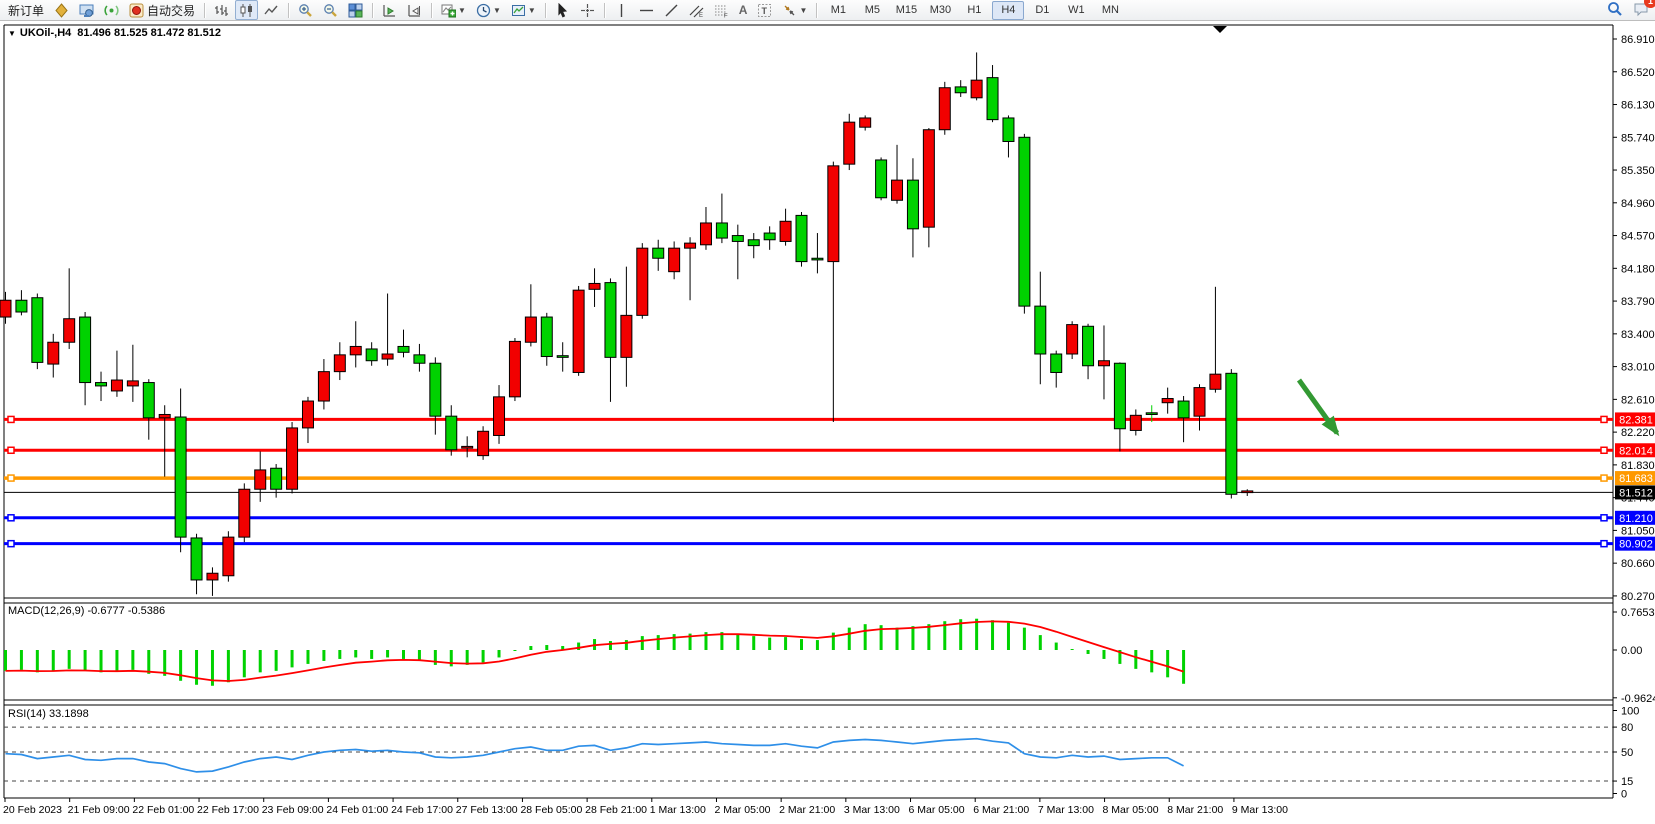  Describe the element at coordinates (1318, 407) in the screenshot. I see `annotation-arrow` at that location.